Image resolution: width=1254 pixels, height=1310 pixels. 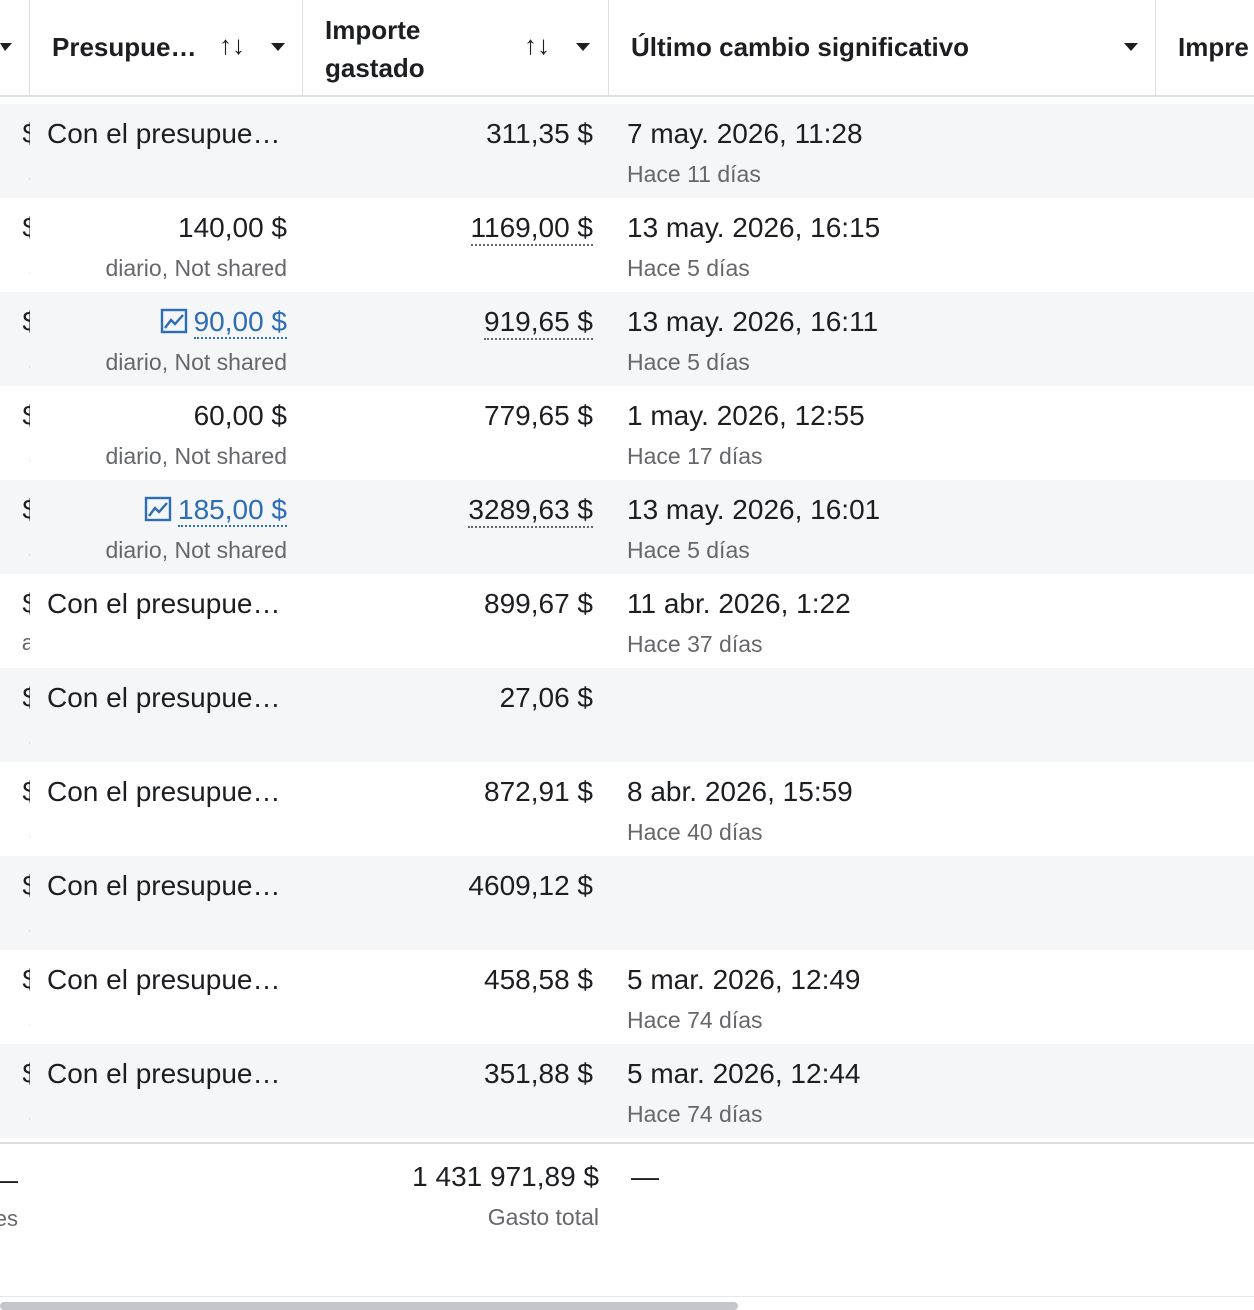 I want to click on change-date: 7 may. 2026, 11:28, so click(x=745, y=133).